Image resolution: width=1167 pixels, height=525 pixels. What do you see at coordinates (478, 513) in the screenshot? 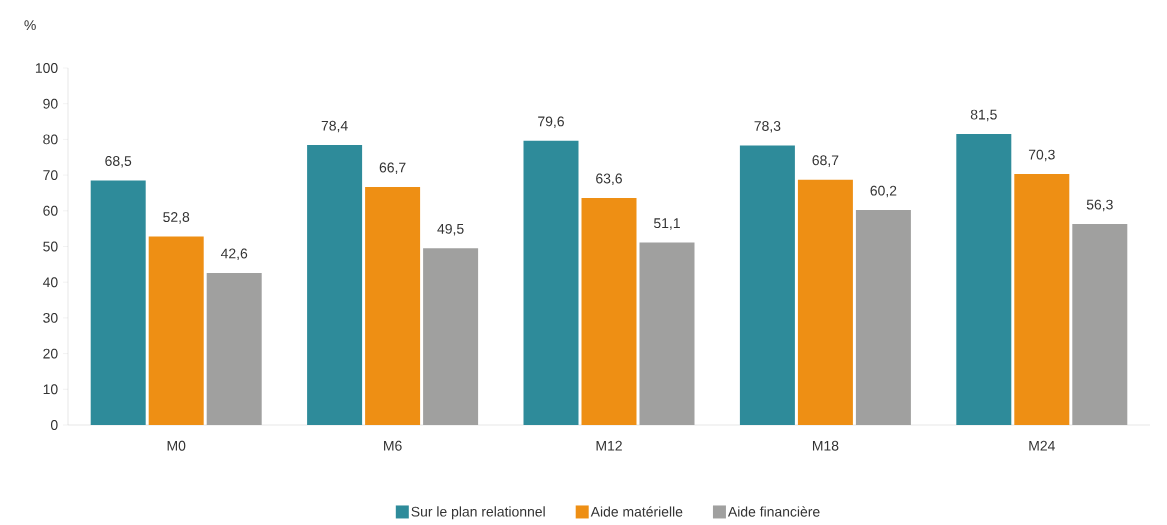
I see `legend-label: Sur le plan relationnel` at bounding box center [478, 513].